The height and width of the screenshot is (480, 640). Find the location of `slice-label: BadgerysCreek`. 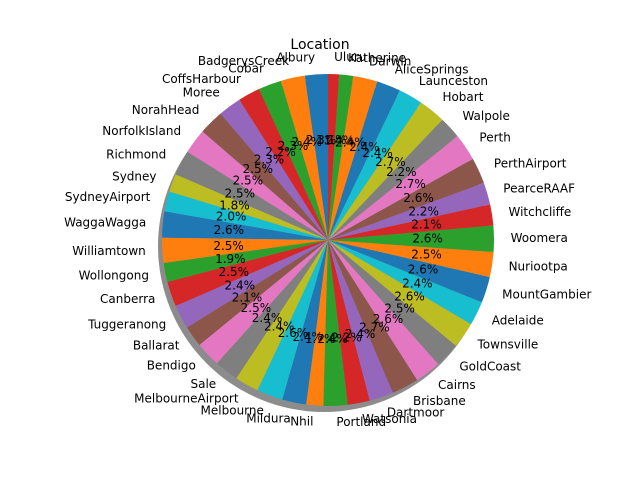

slice-label: BadgerysCreek is located at coordinates (243, 61).